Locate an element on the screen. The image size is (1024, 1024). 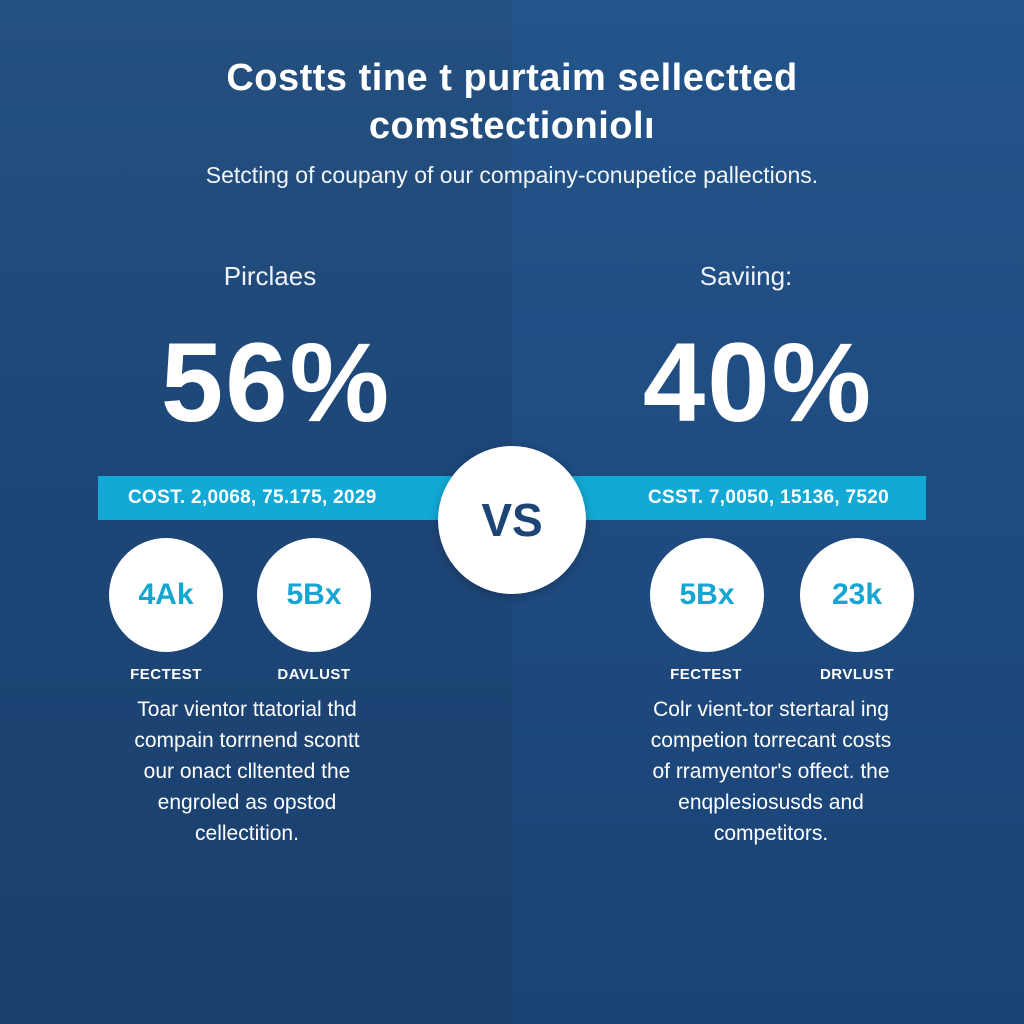
right-stat-circle-1: 5Bx is located at coordinates (707, 595).